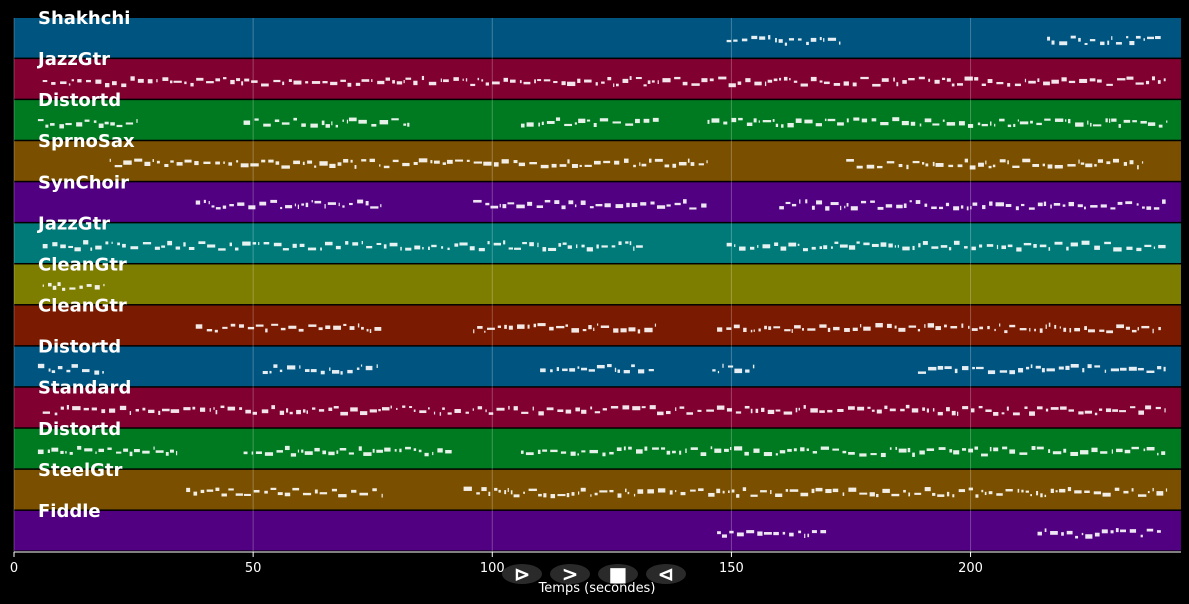  What do you see at coordinates (594, 574) in the screenshot?
I see `playback-controls: ⊳ > ■ ⊲` at bounding box center [594, 574].